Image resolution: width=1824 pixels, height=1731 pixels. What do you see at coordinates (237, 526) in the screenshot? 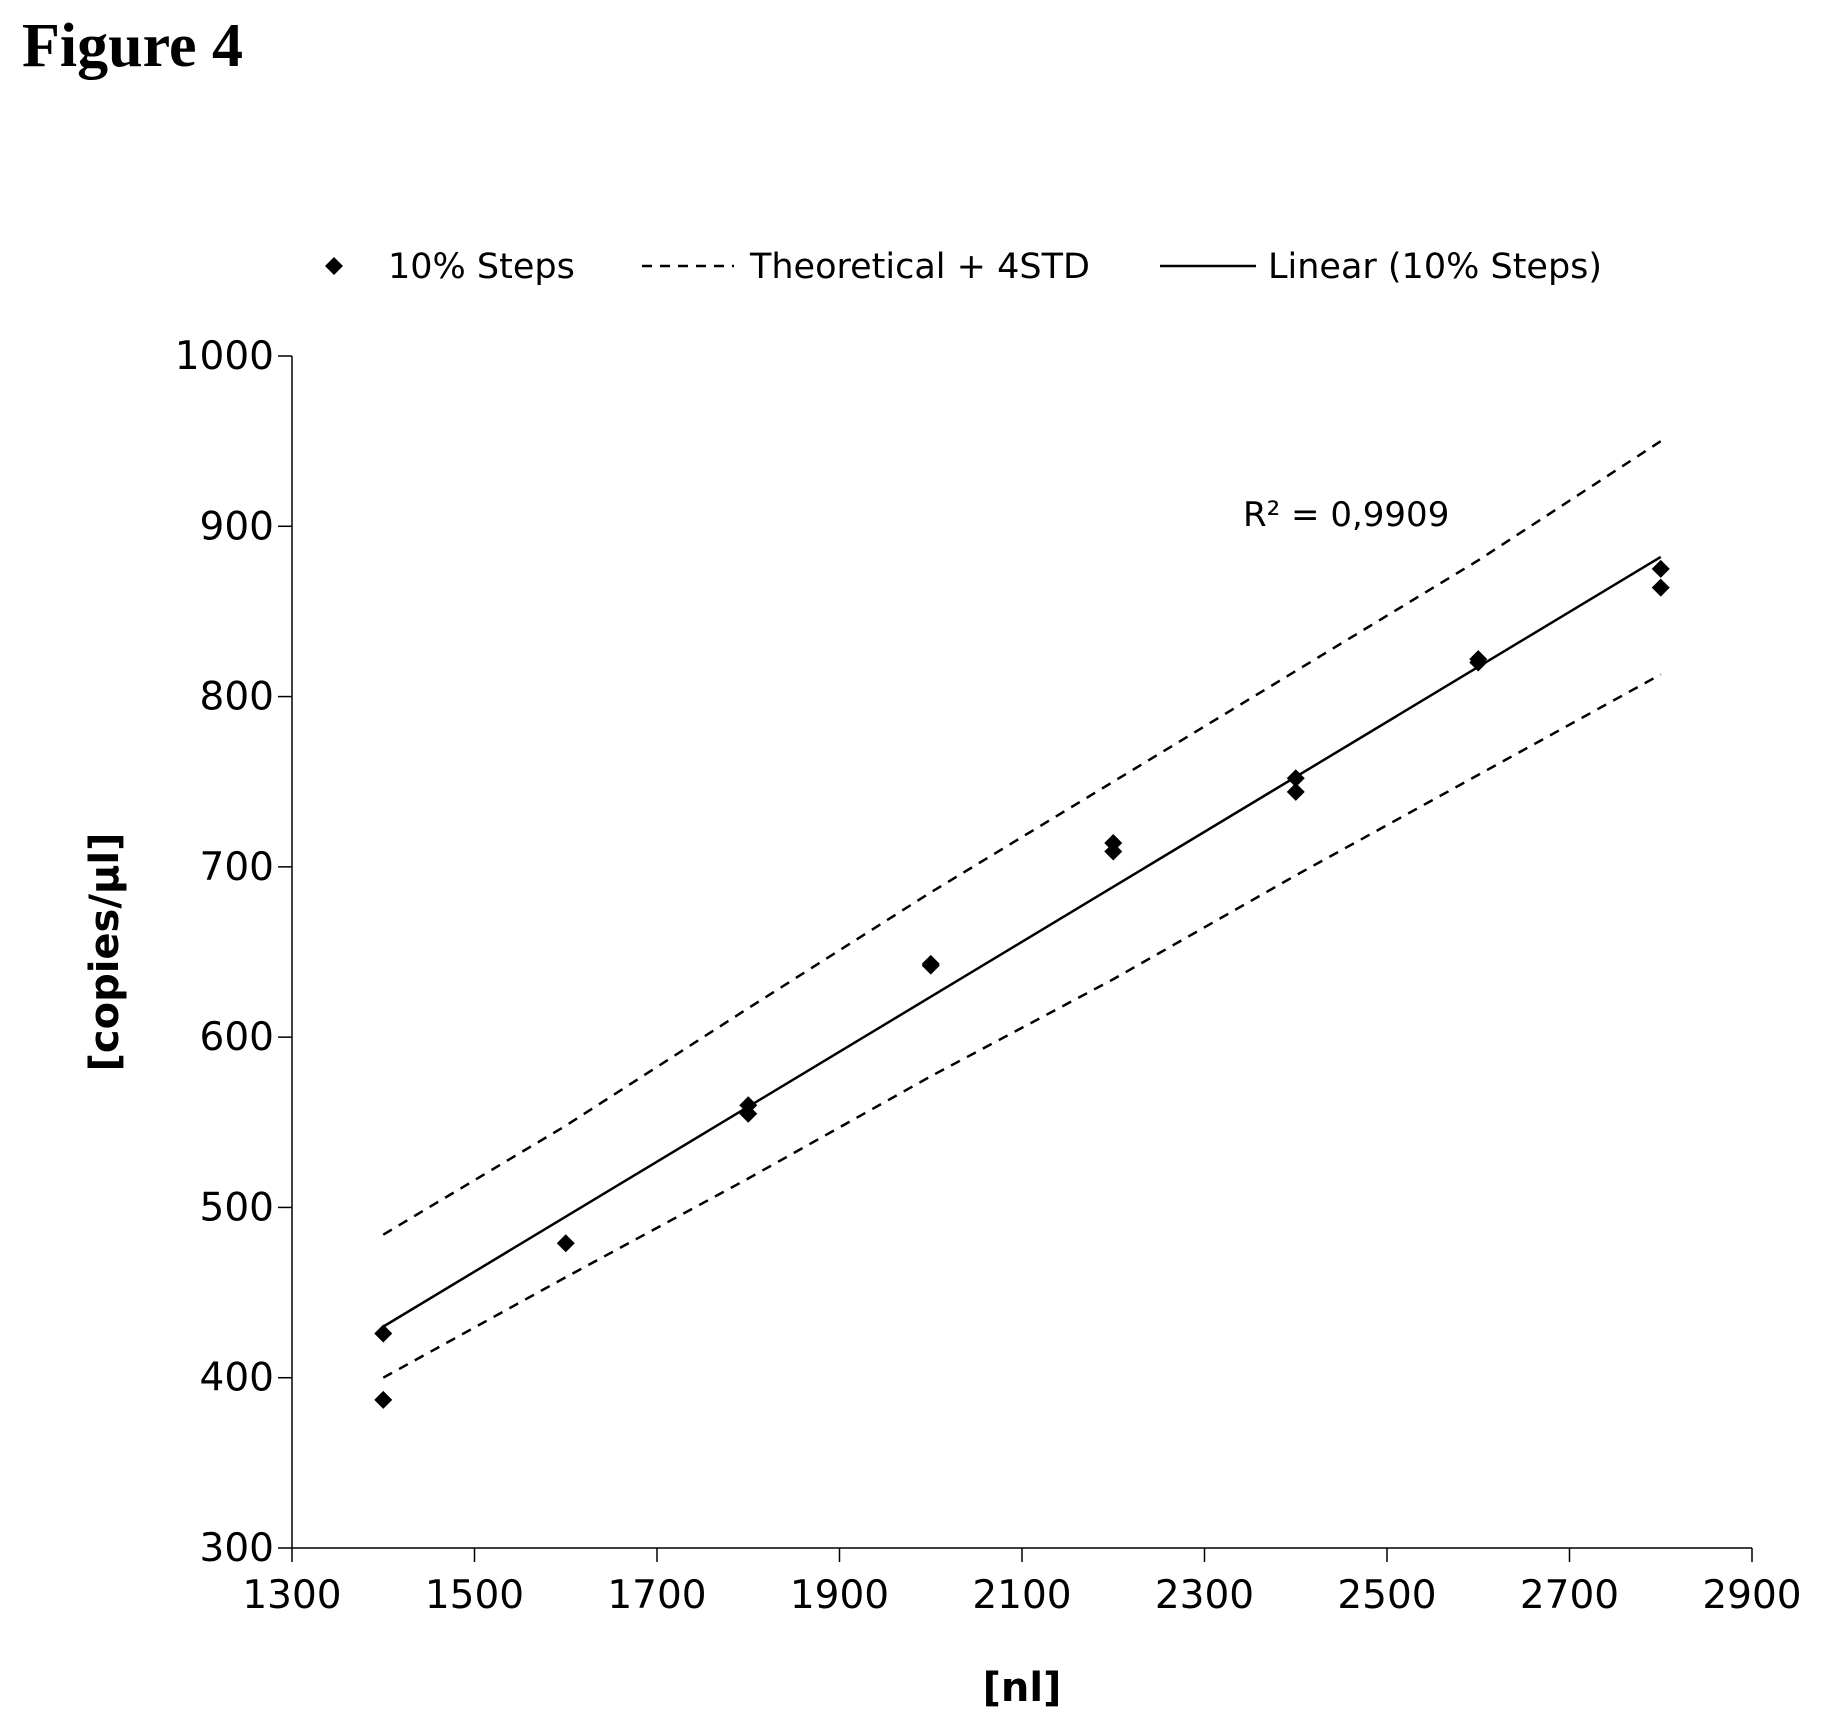
I see `y-tick-label: 900` at bounding box center [237, 526].